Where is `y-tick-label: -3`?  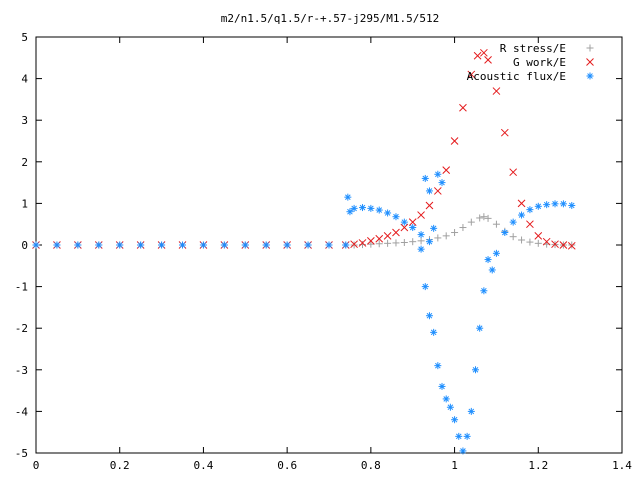 y-tick-label: -3 is located at coordinates (21, 370).